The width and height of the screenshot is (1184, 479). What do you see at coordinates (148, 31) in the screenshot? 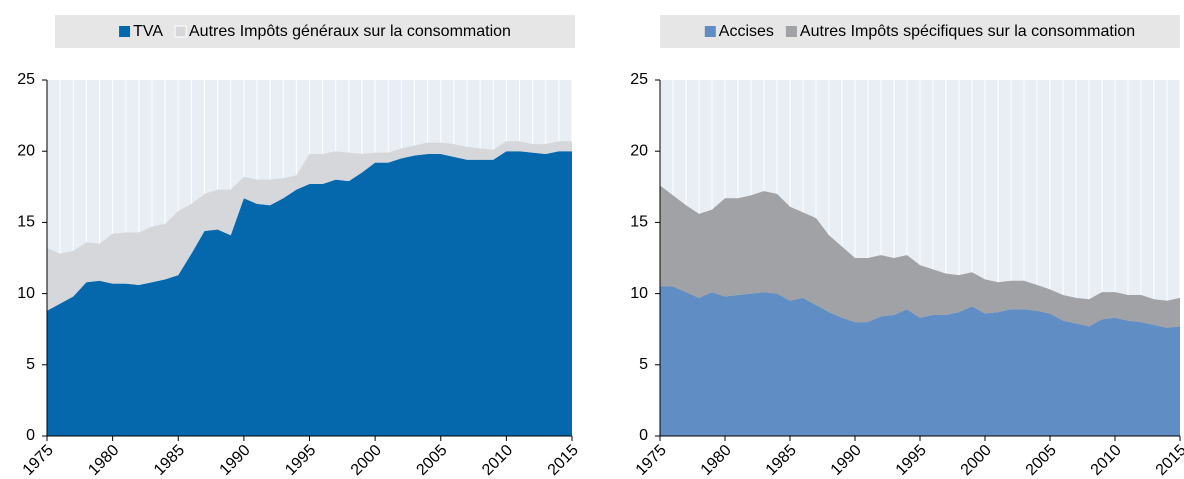
I see `legend-label: TVA` at bounding box center [148, 31].